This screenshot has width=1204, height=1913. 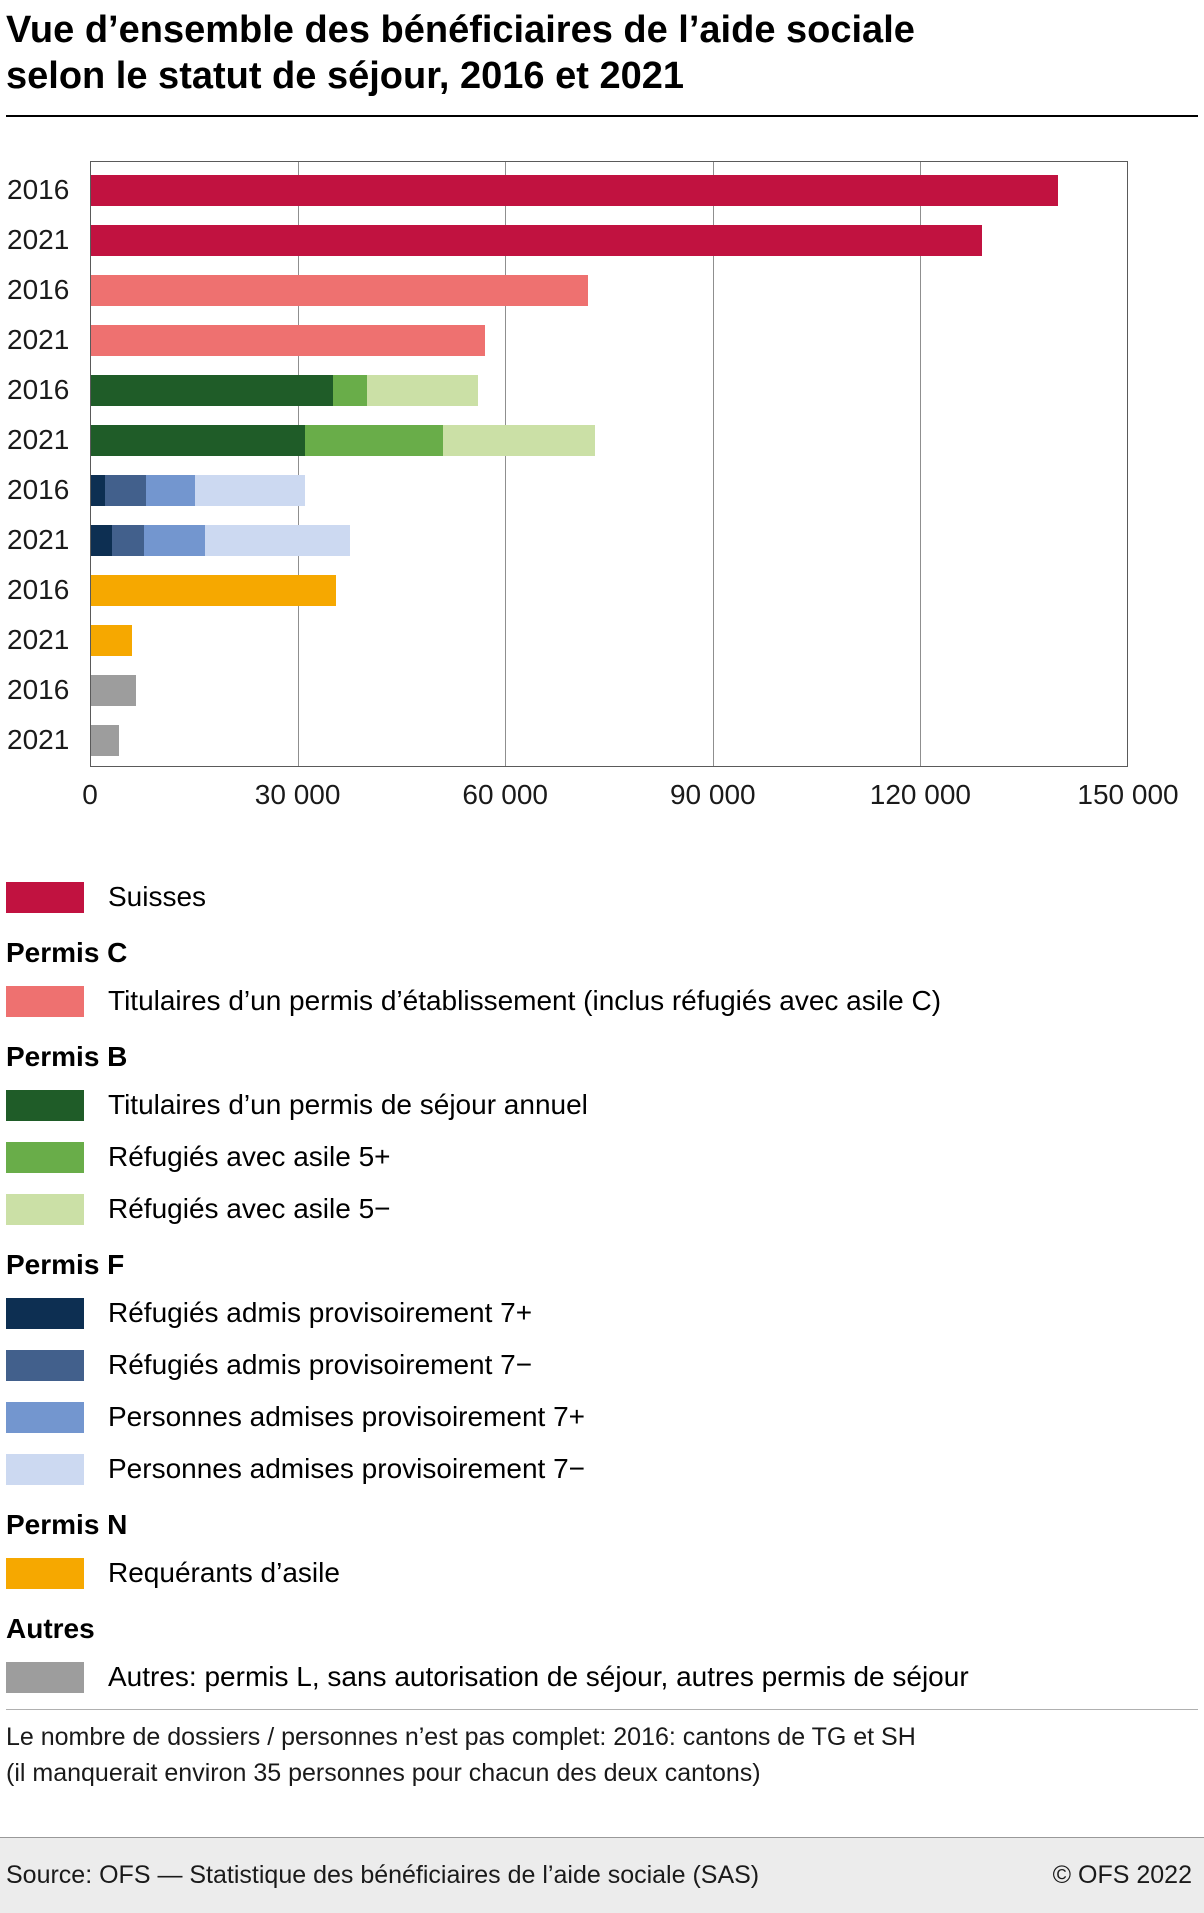 What do you see at coordinates (347, 1469) in the screenshot?
I see `legend-label: Personnes admises provisoirement 7−` at bounding box center [347, 1469].